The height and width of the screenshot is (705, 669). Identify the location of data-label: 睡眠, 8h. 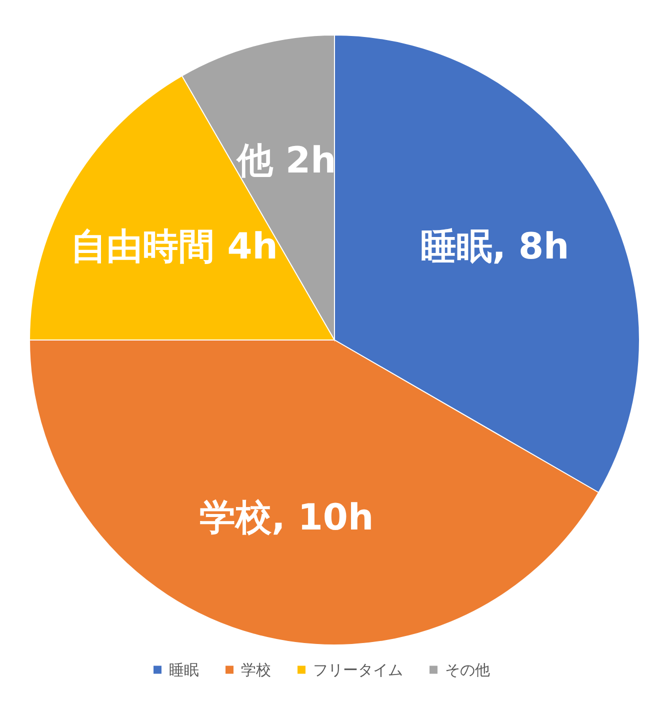
(495, 247).